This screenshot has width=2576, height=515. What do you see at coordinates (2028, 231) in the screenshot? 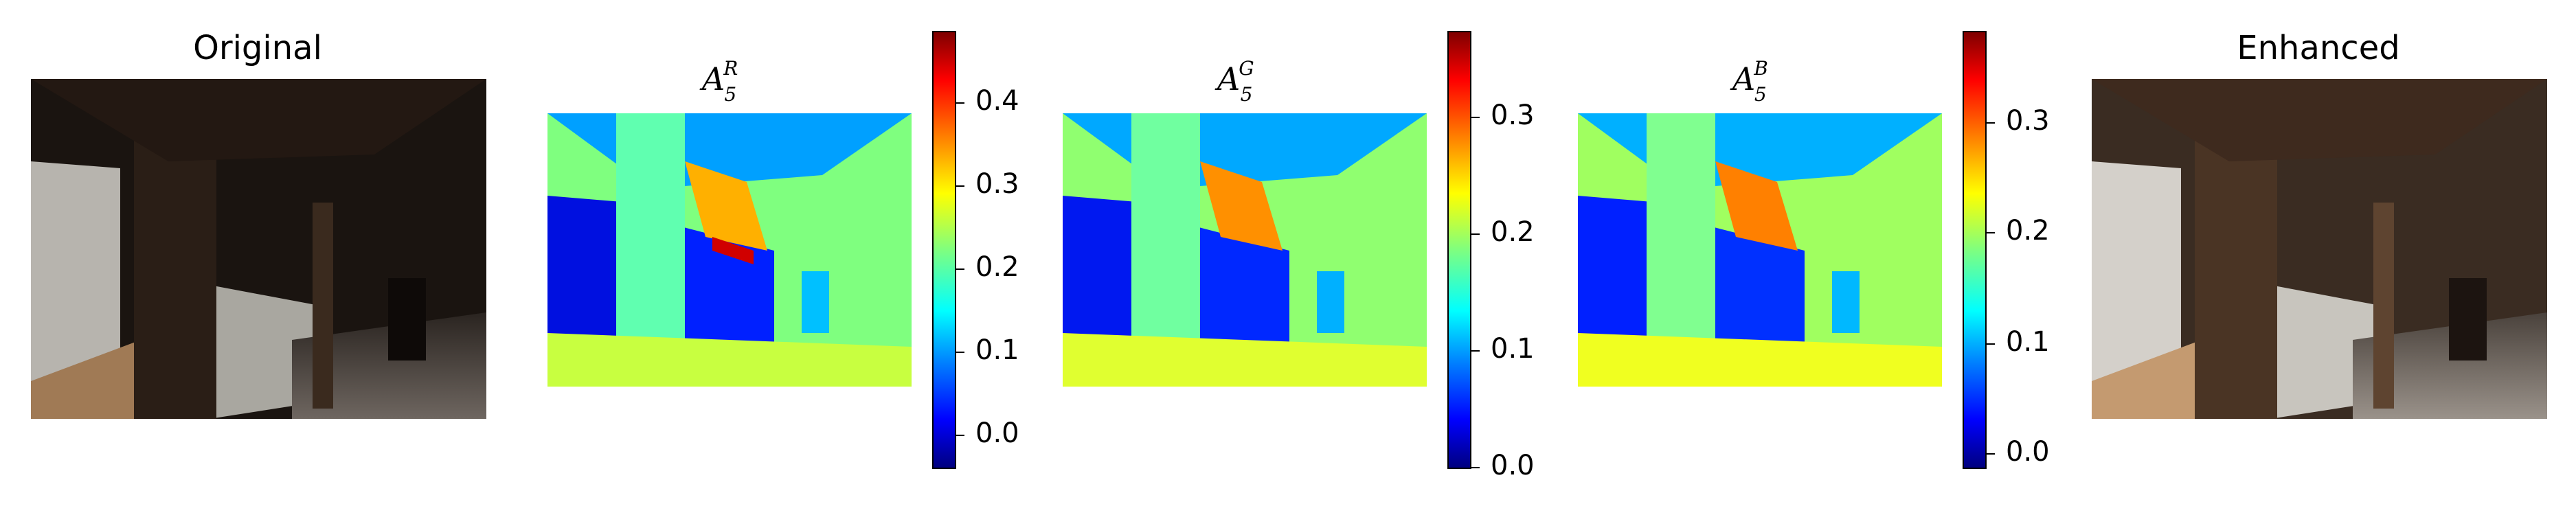
I see `map-b-tick-2: 0.2` at bounding box center [2028, 231].